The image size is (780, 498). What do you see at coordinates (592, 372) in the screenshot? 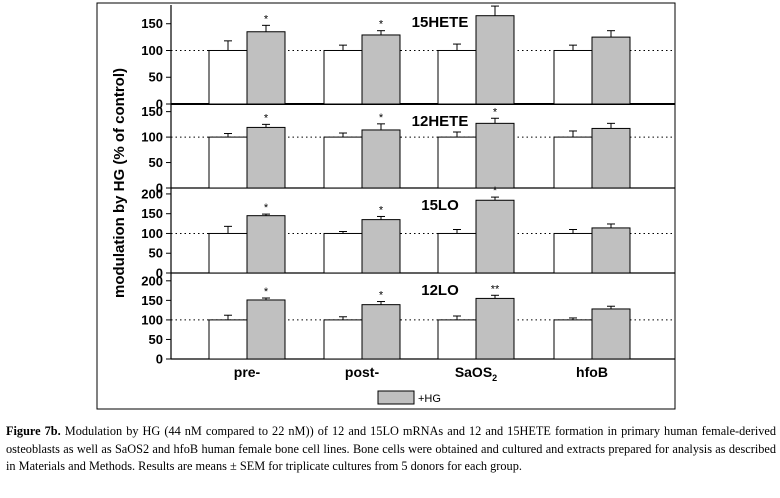
I see `category-label: hfoB` at bounding box center [592, 372].